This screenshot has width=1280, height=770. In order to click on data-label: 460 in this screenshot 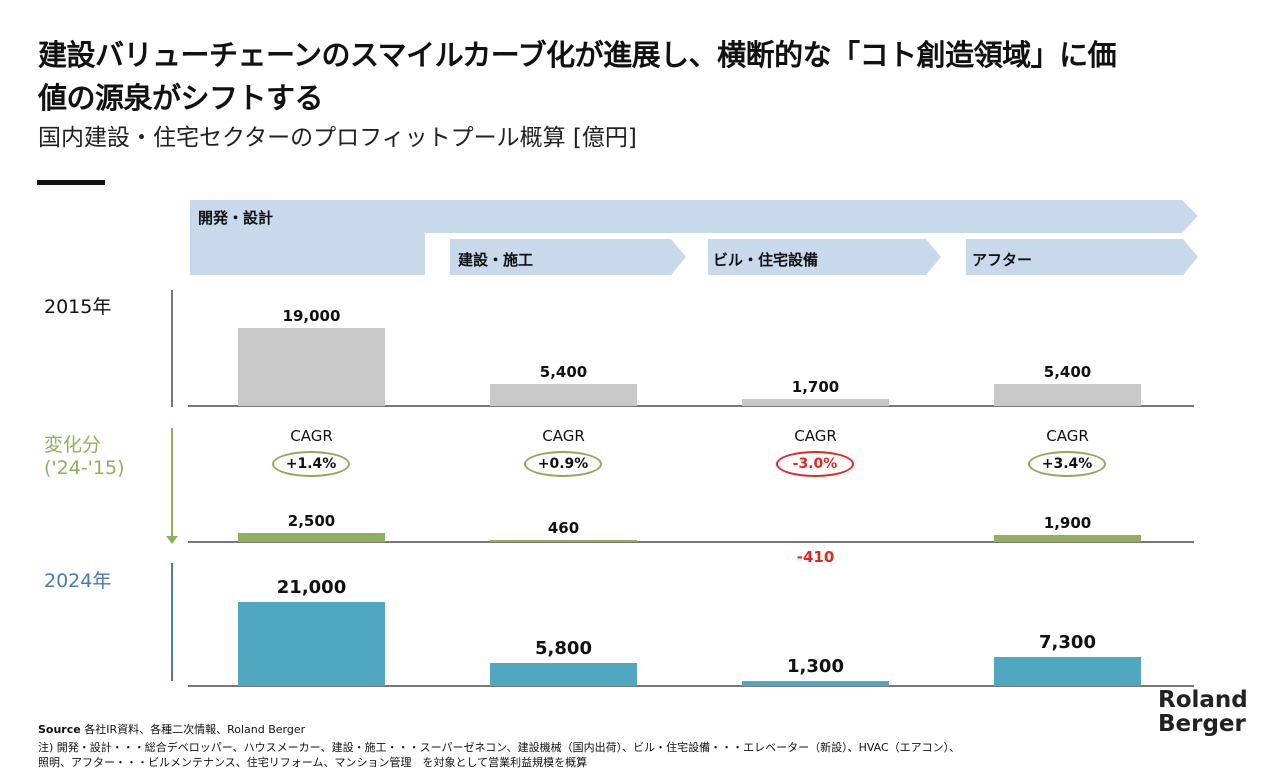, I will do `click(563, 528)`.